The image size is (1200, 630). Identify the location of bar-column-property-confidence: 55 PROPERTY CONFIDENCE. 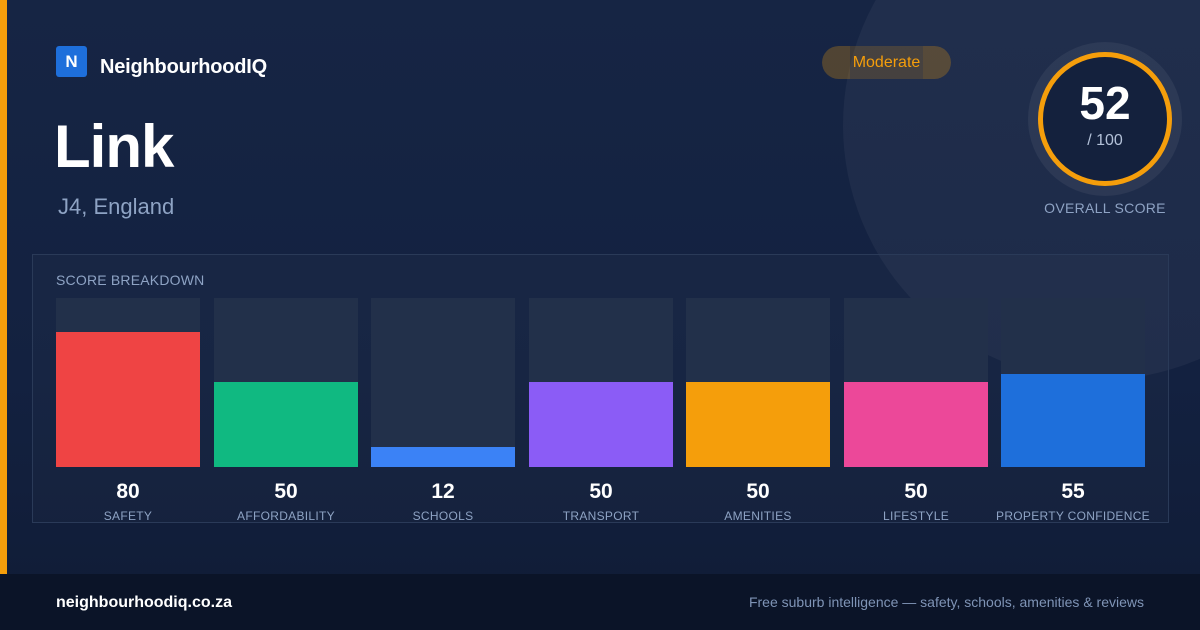
(1073, 410).